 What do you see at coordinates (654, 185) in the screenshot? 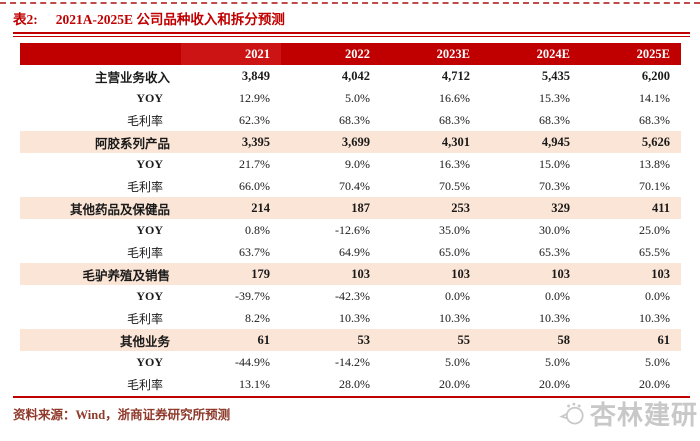
I see `cell-value: 70.1%` at bounding box center [654, 185].